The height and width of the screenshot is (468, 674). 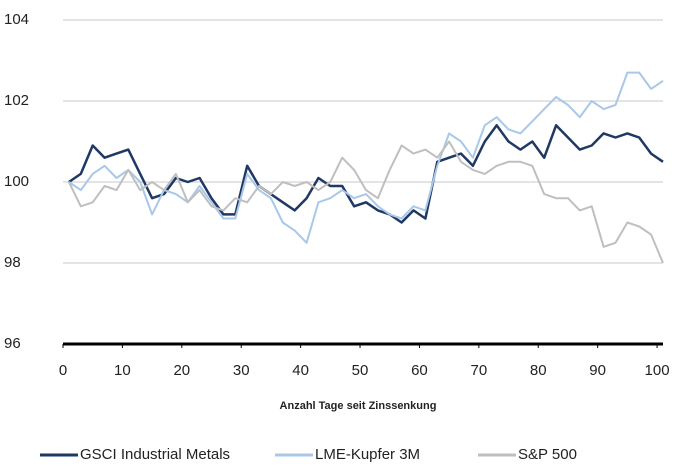 What do you see at coordinates (181, 370) in the screenshot?
I see `x-tick-label: 20` at bounding box center [181, 370].